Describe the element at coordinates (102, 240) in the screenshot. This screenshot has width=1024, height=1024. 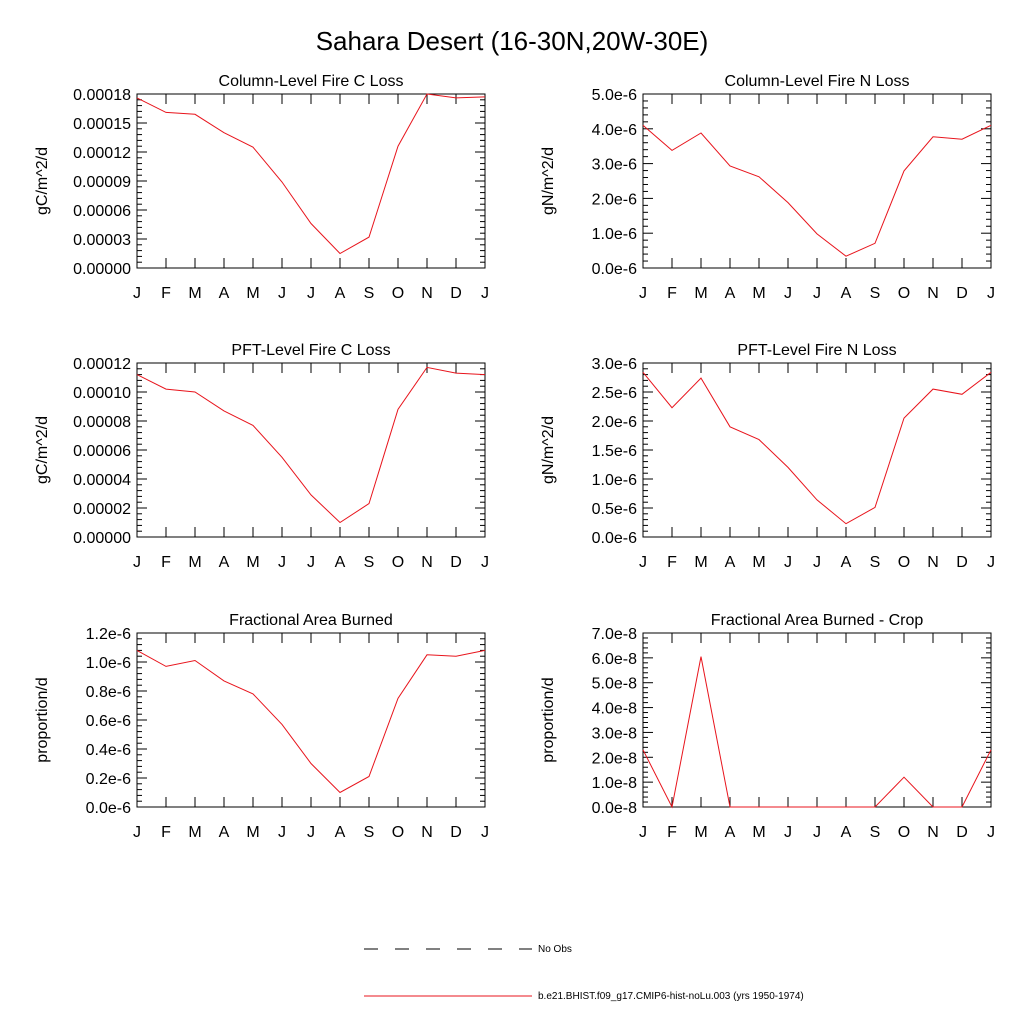
I see `y-tick-label: 0.00003` at that location.